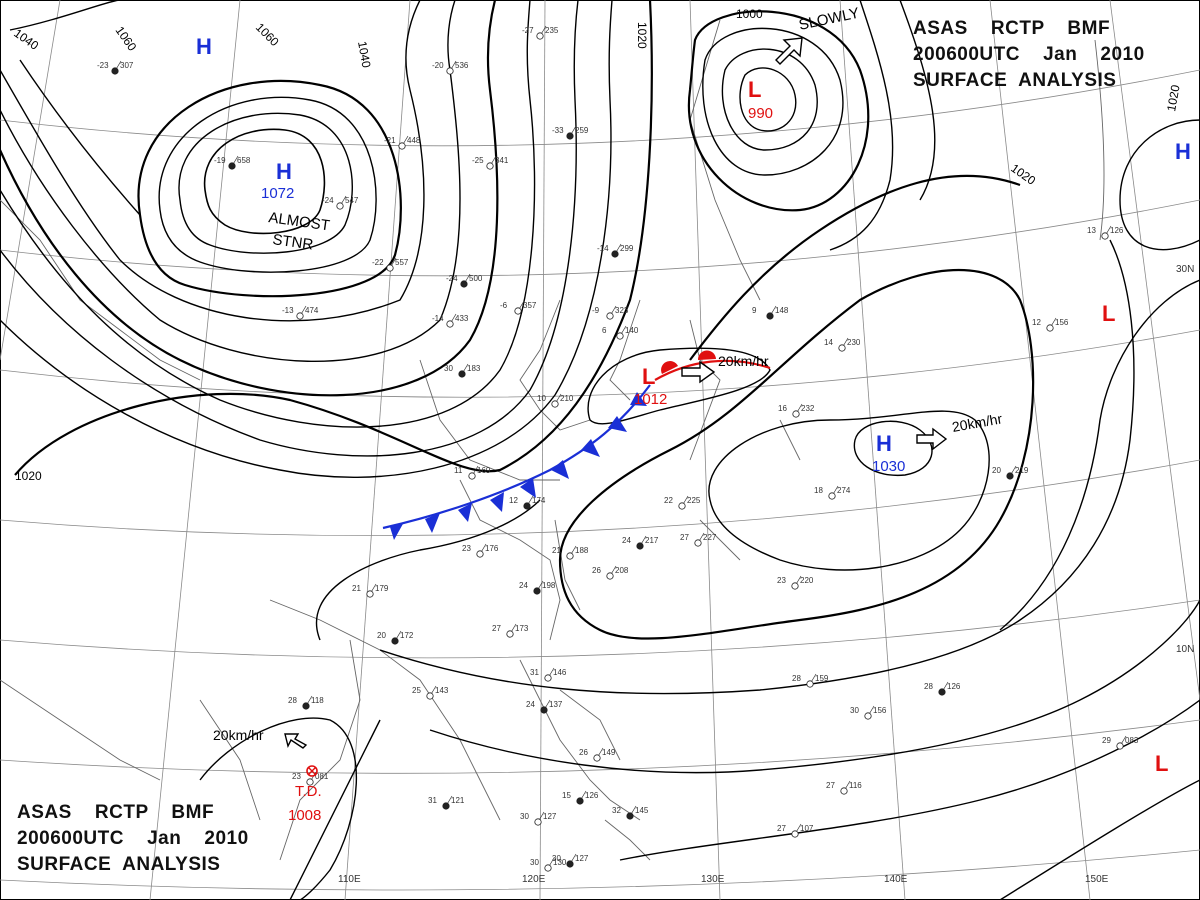 This screenshot has width=1200, height=900. I want to click on station-plot: -22 557, so click(390, 264).